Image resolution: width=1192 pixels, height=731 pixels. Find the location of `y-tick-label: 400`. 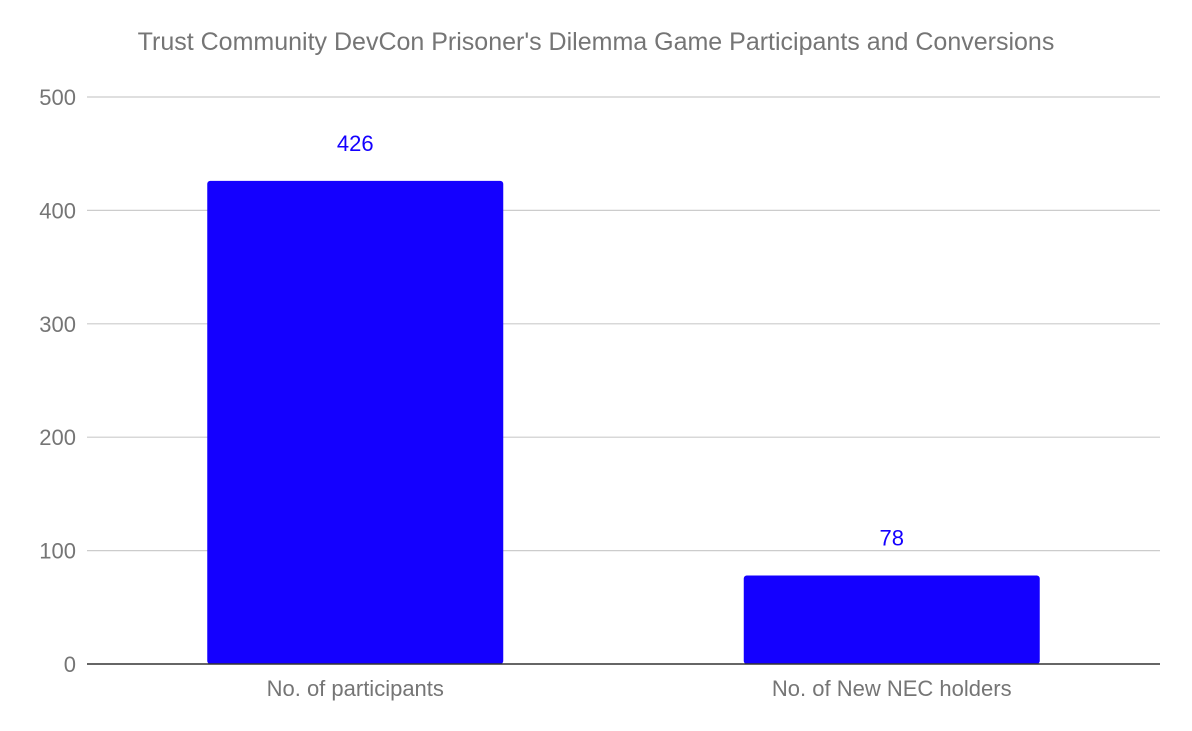

y-tick-label: 400 is located at coordinates (57, 210).